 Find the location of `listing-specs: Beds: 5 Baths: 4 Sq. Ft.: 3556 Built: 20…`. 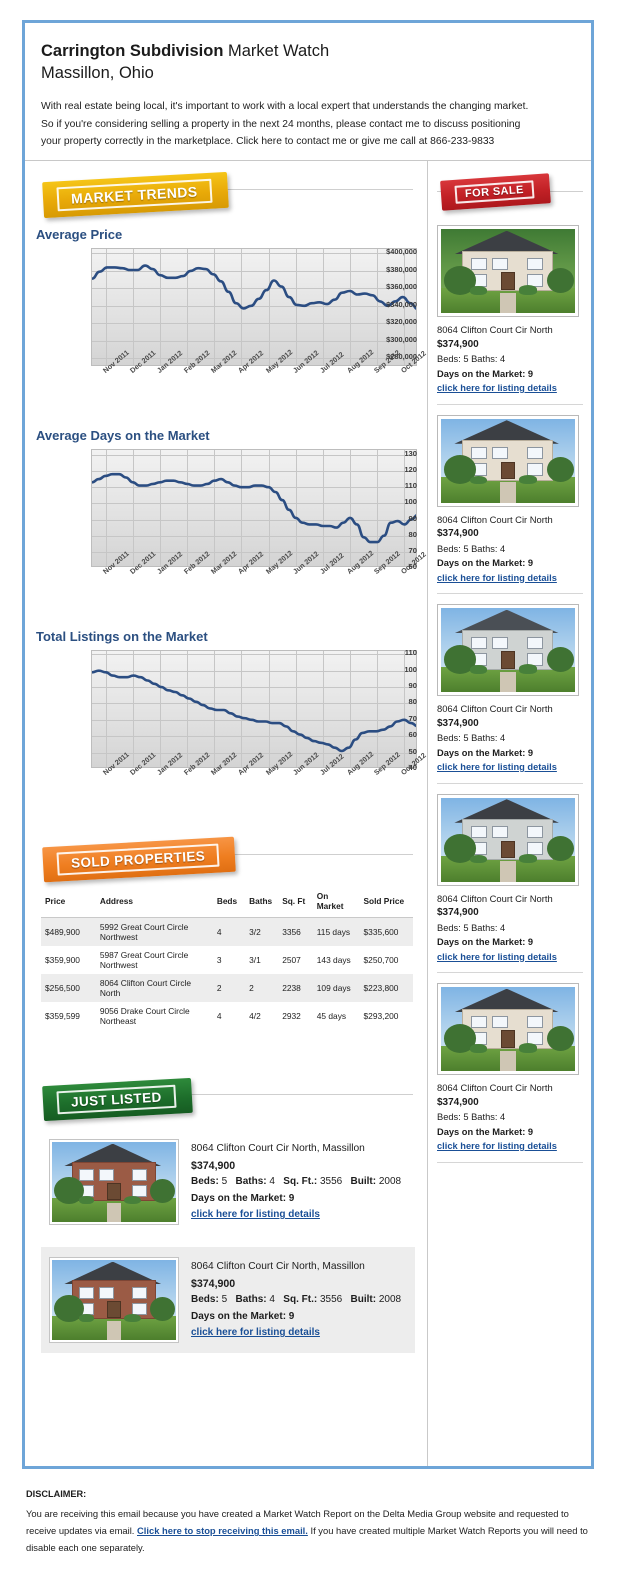

listing-specs: Beds: 5 Baths: 4 Sq. Ft.: 3556 Built: 20… is located at coordinates (296, 1299).